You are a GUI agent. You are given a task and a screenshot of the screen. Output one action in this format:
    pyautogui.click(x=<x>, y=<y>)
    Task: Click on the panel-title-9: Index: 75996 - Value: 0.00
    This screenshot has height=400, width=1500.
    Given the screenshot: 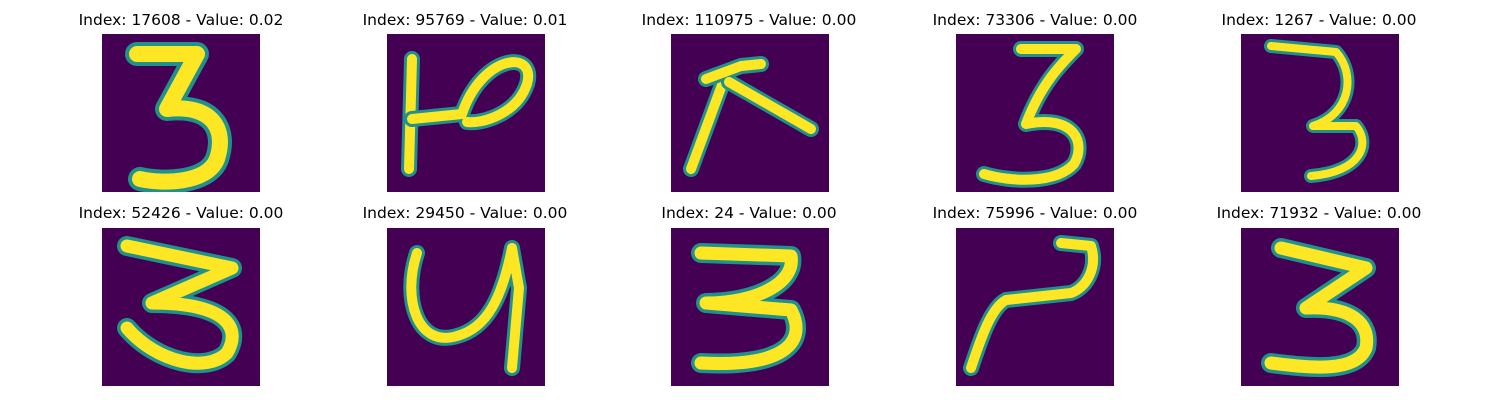 What is the action you would take?
    pyautogui.click(x=1035, y=213)
    